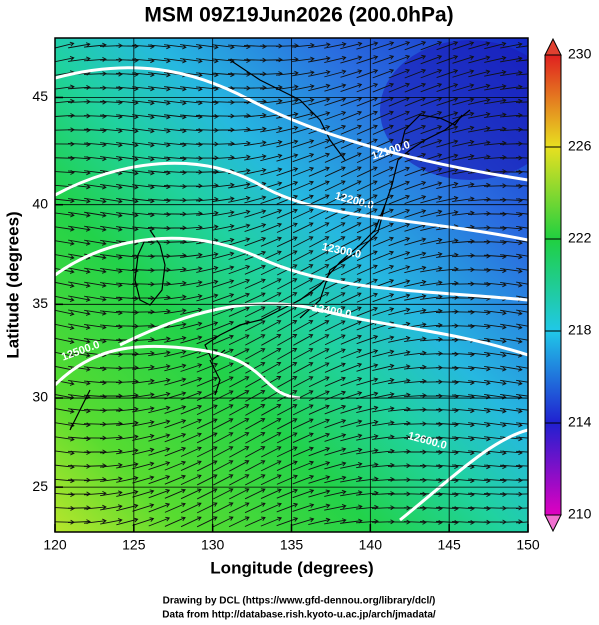 The image size is (599, 625). Describe the element at coordinates (449, 545) in the screenshot. I see `x-tick-label: 145` at that location.